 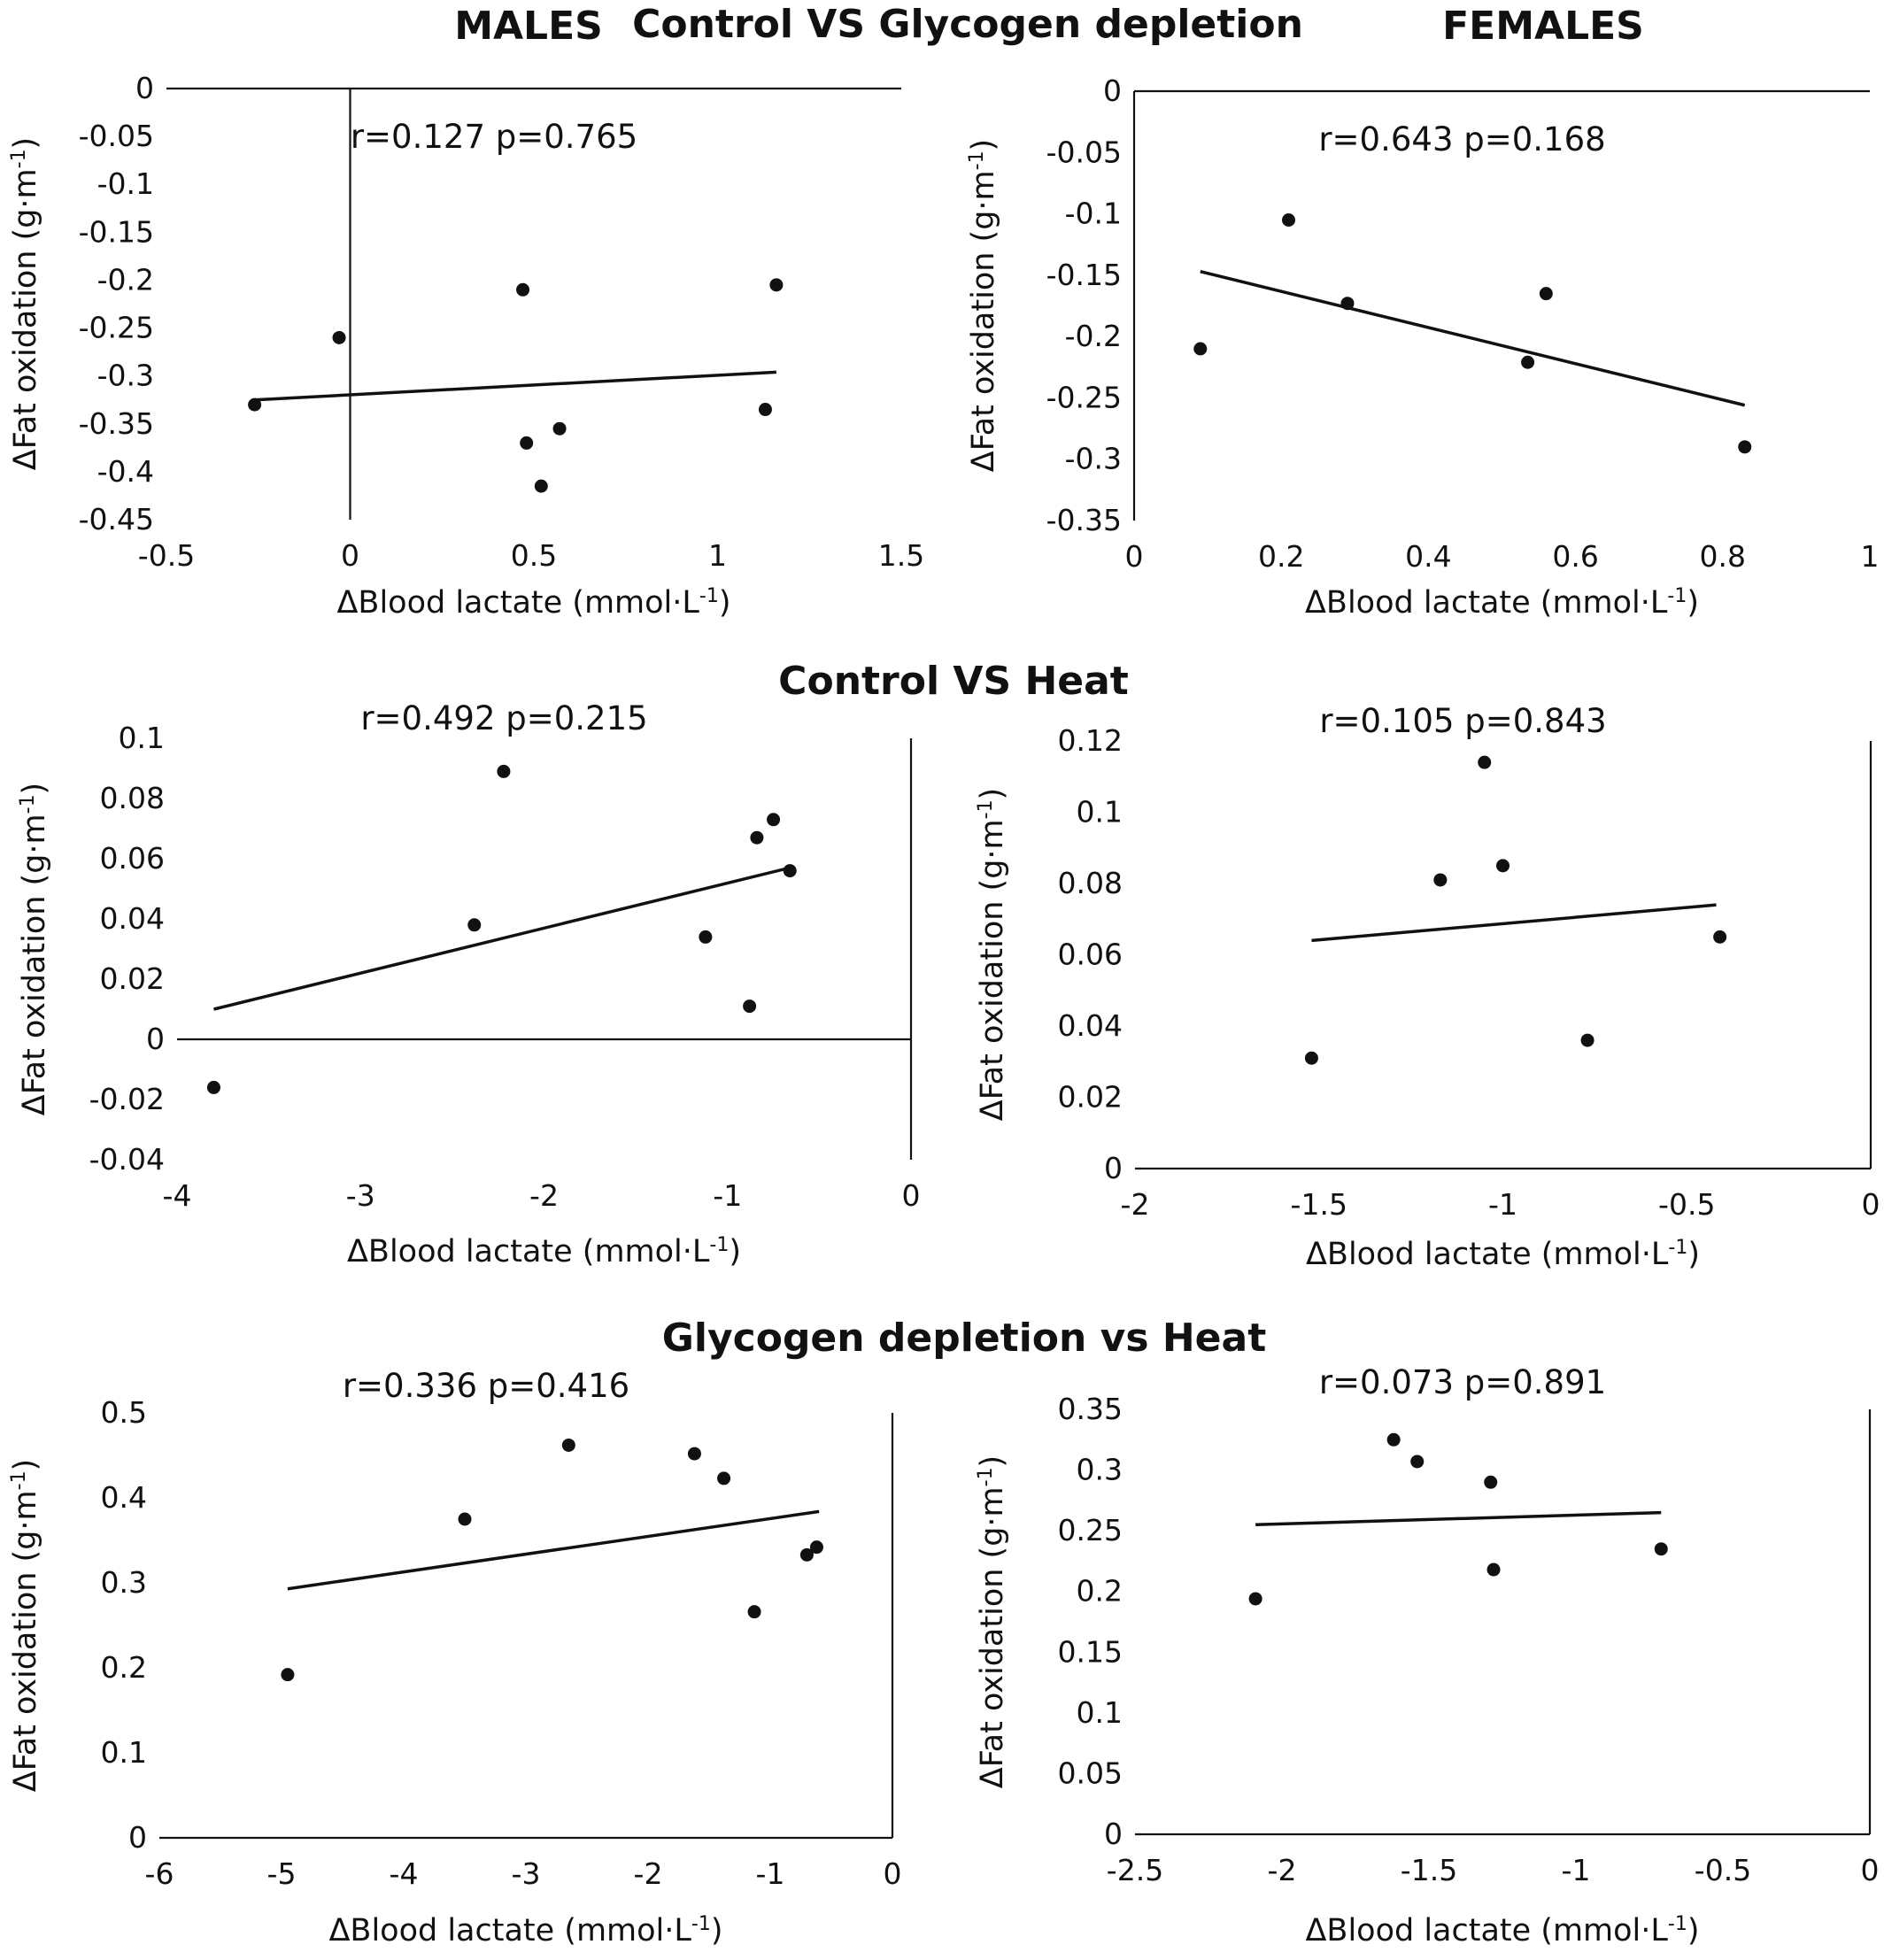 What do you see at coordinates (528, 27) in the screenshot?
I see `males-header: MALES` at bounding box center [528, 27].